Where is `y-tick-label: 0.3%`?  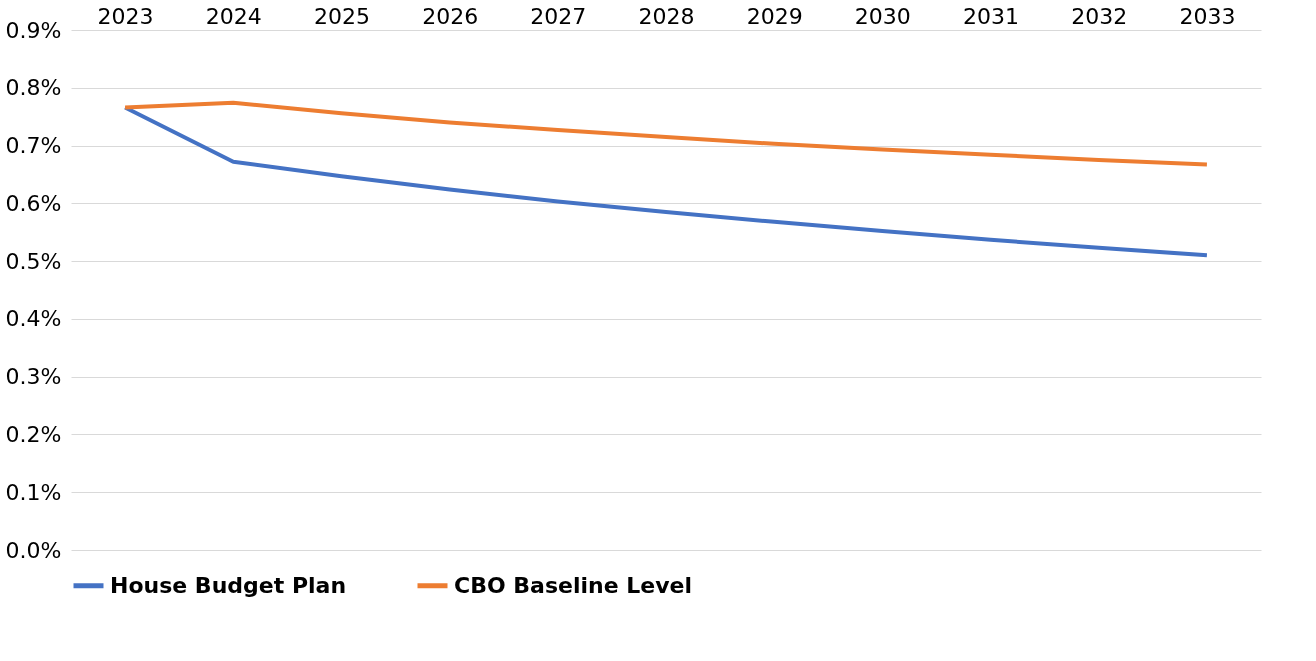
y-tick-label: 0.3% is located at coordinates (33, 377).